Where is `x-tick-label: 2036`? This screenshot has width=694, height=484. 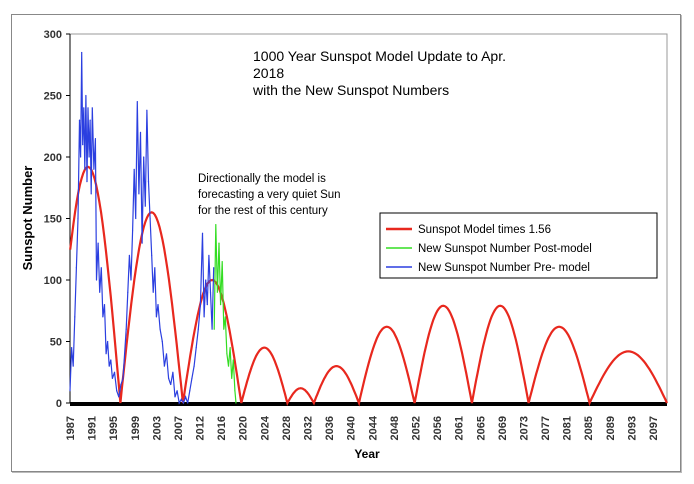 x-tick-label: 2036 is located at coordinates (330, 428).